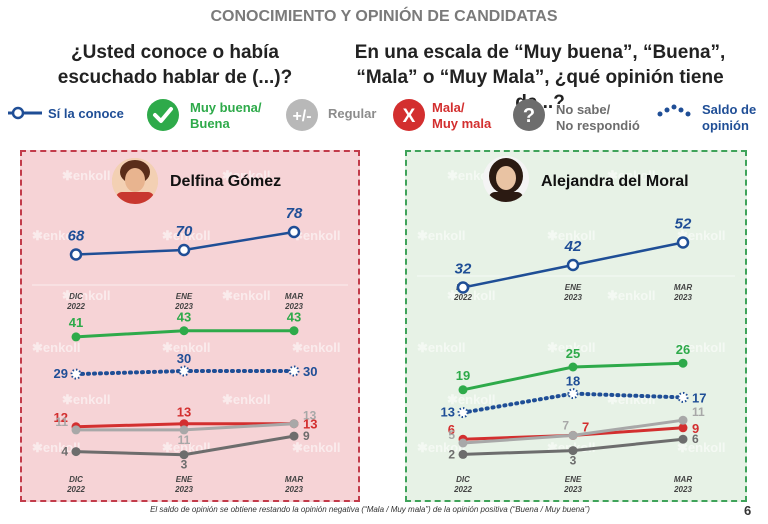 This screenshot has width=768, height=524. What do you see at coordinates (573, 246) in the screenshot?
I see `data-label-know: 42` at bounding box center [573, 246].